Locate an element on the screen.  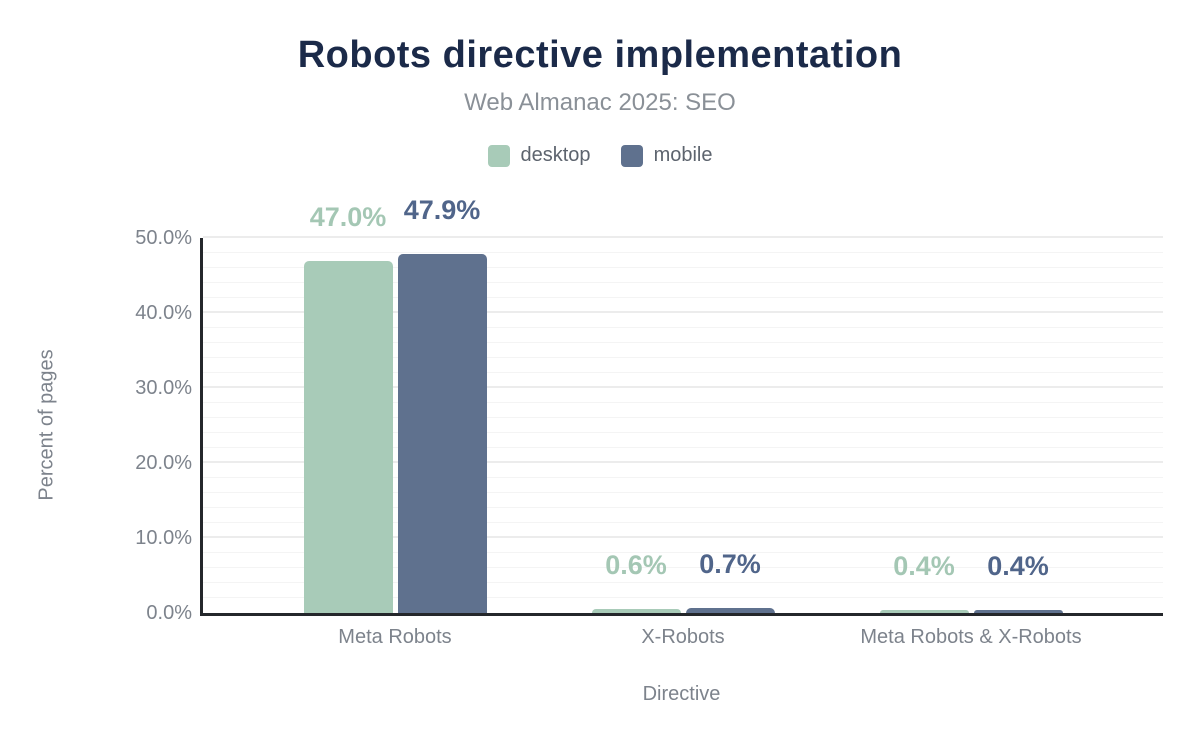
chart-subtitle: Web Almanac 2025: SEO is located at coordinates (600, 102).